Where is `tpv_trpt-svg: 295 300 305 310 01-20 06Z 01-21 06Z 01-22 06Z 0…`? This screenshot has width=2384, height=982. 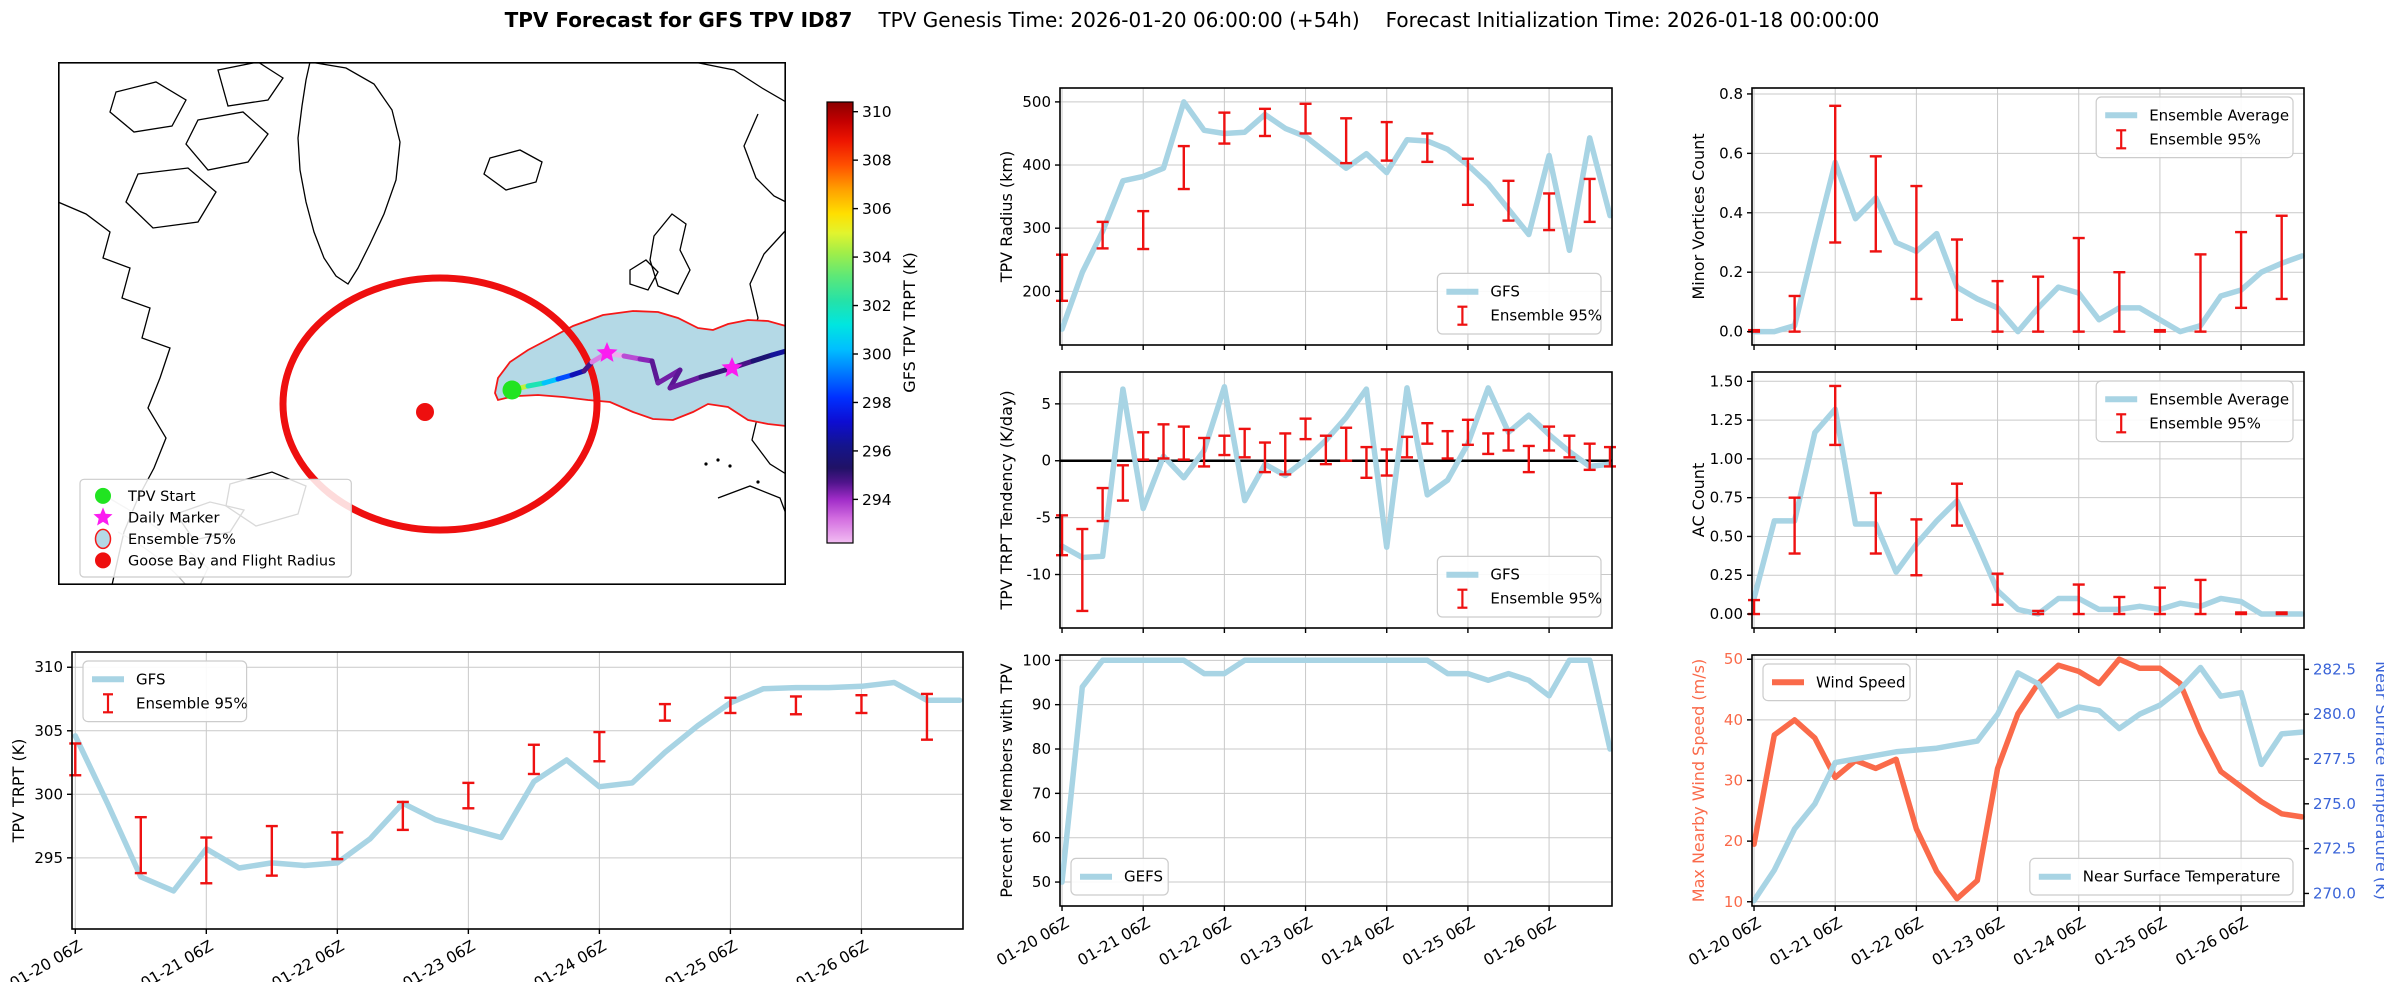 tpv_trpt-svg: 295 300 305 310 01-20 06Z 01-21 06Z 01-22 06Z 0… is located at coordinates (485, 816).